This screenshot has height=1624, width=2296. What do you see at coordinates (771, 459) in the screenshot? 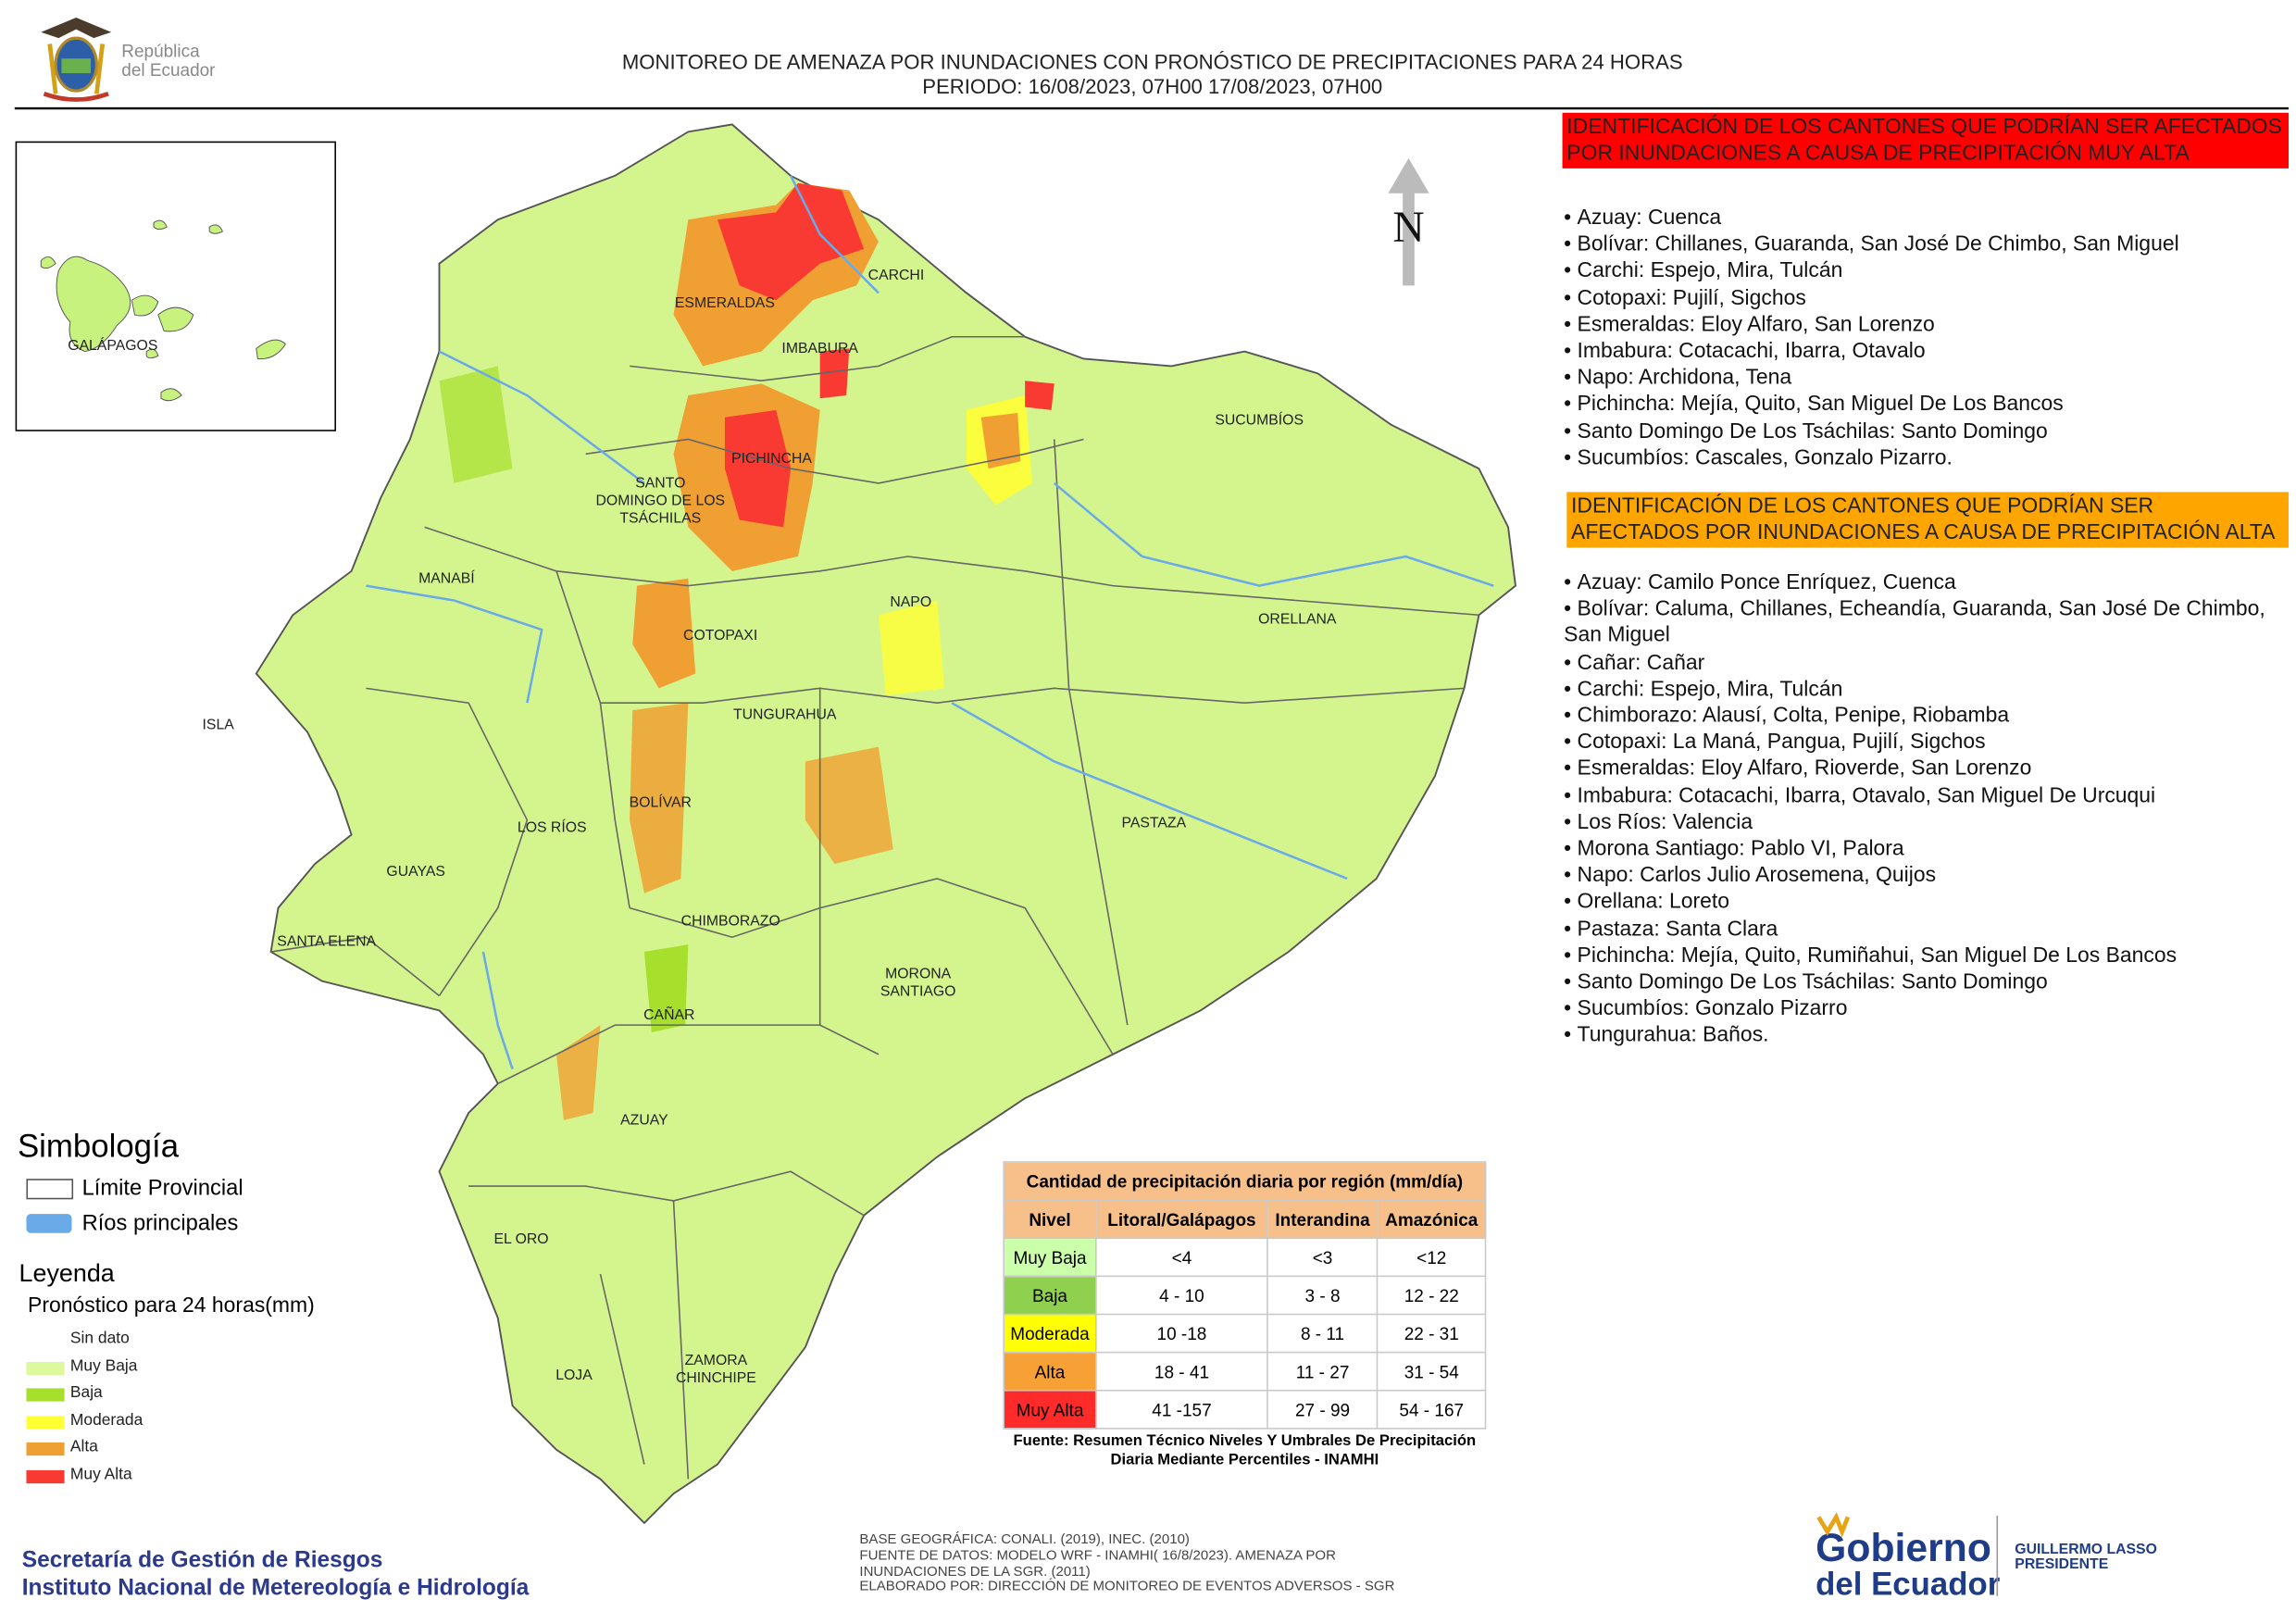
I see `province-label: PICHINCHA` at bounding box center [771, 459].